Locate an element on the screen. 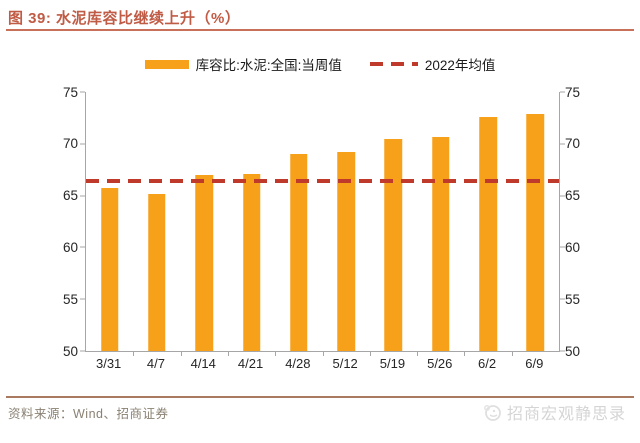 This screenshot has width=640, height=443. y-axis-left: 50 55 60 65 70 75 is located at coordinates (58, 221).